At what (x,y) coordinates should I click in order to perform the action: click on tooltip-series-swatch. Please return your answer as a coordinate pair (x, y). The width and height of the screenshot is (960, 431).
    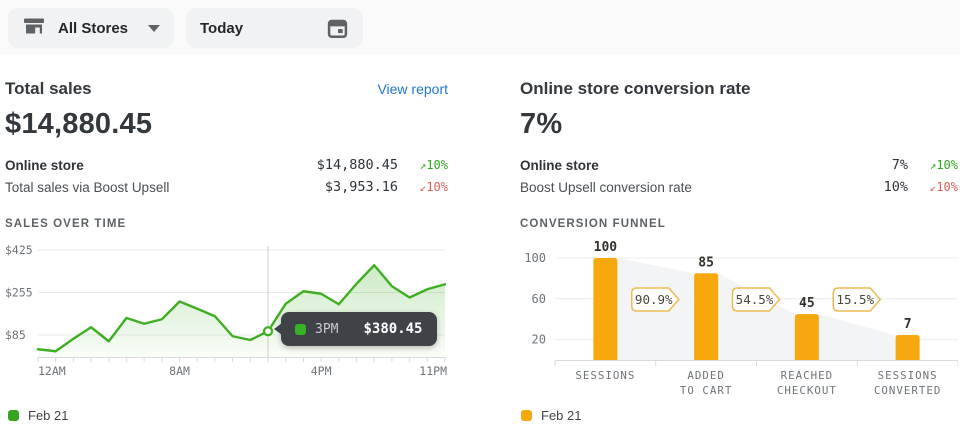
    Looking at the image, I should click on (300, 329).